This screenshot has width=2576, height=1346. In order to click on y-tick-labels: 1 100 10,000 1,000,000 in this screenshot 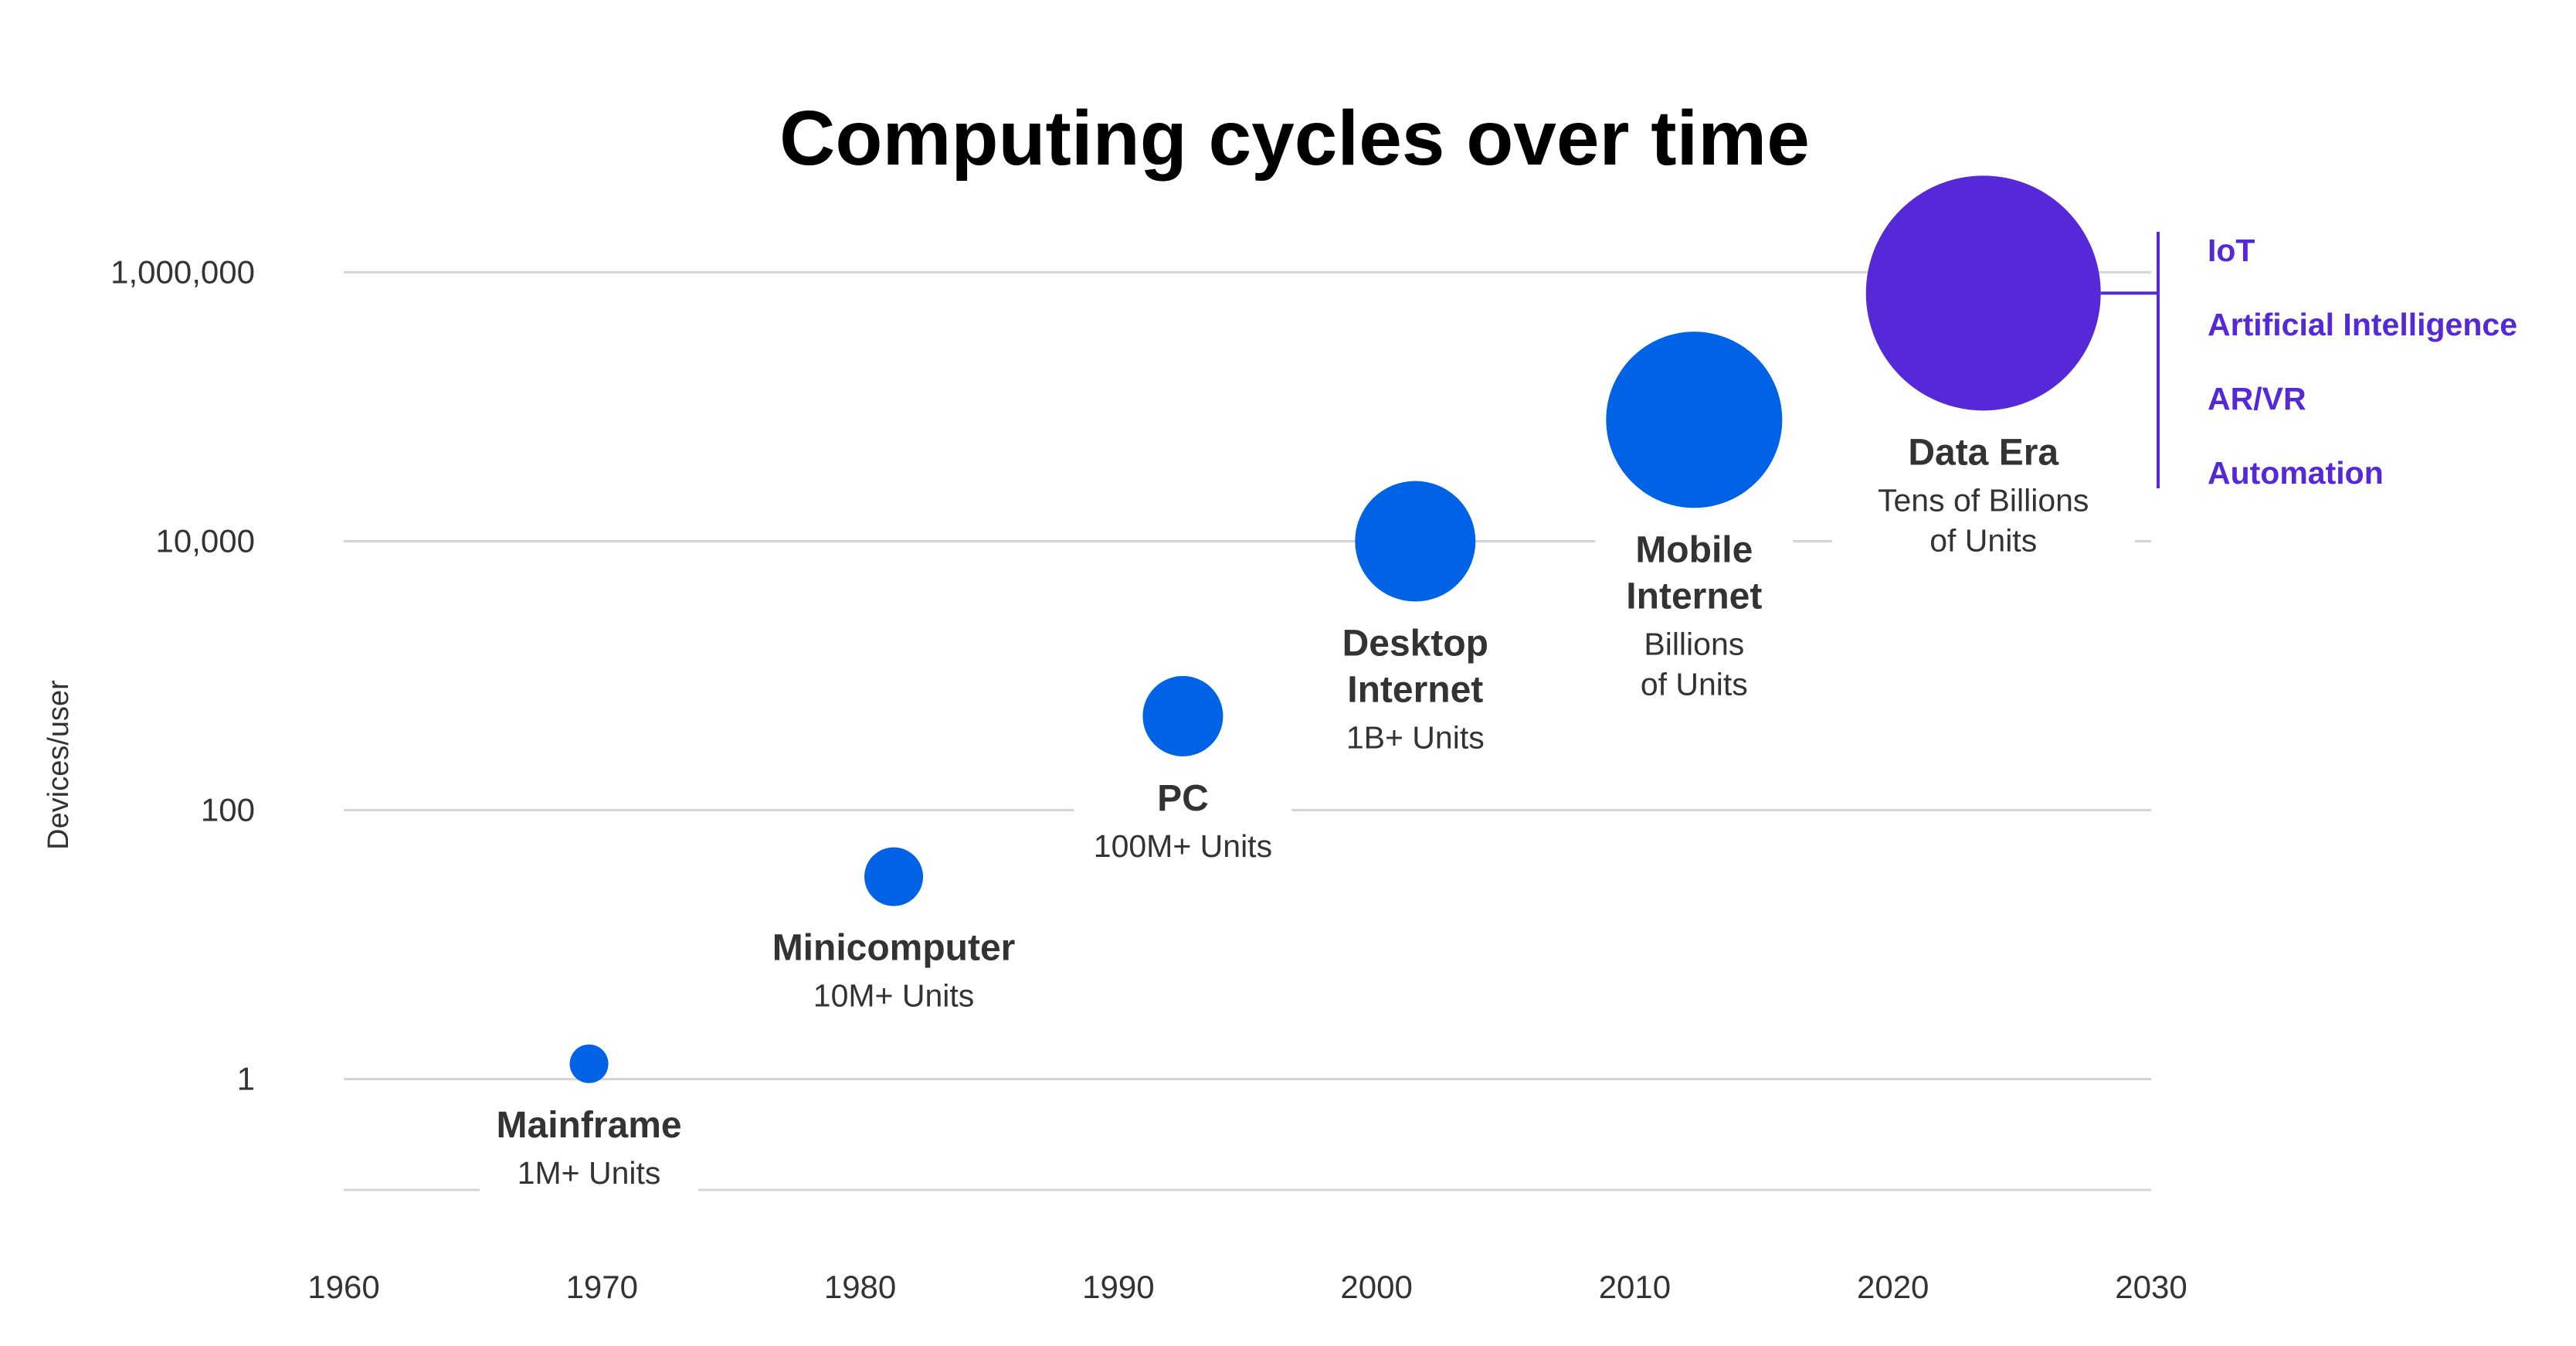, I will do `click(182, 674)`.